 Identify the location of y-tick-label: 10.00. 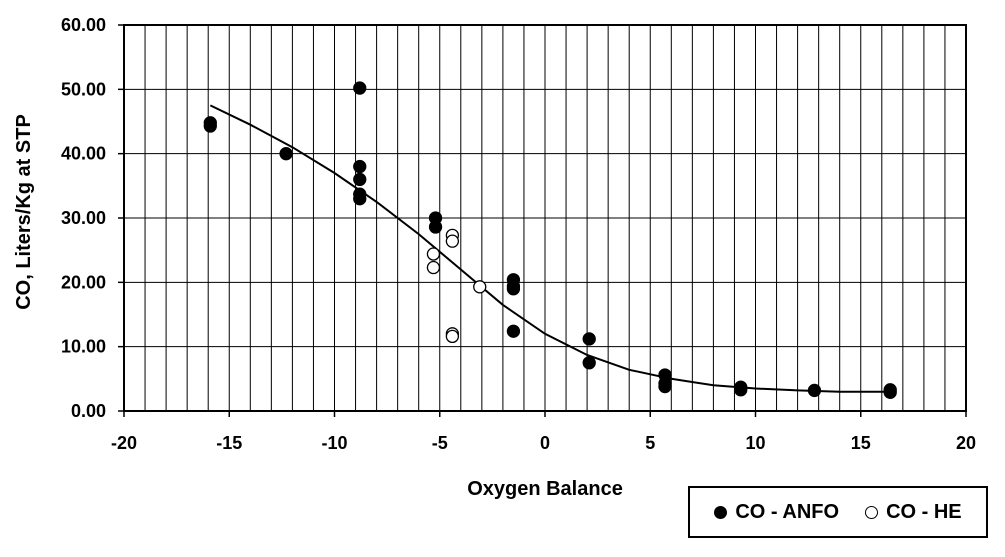
(83, 347).